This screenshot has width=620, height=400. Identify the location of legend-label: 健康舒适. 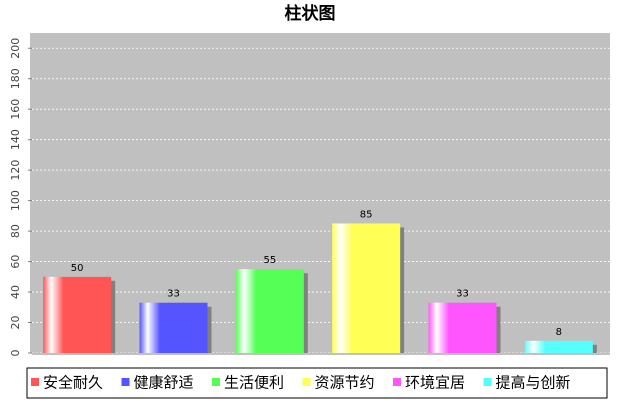
(164, 383).